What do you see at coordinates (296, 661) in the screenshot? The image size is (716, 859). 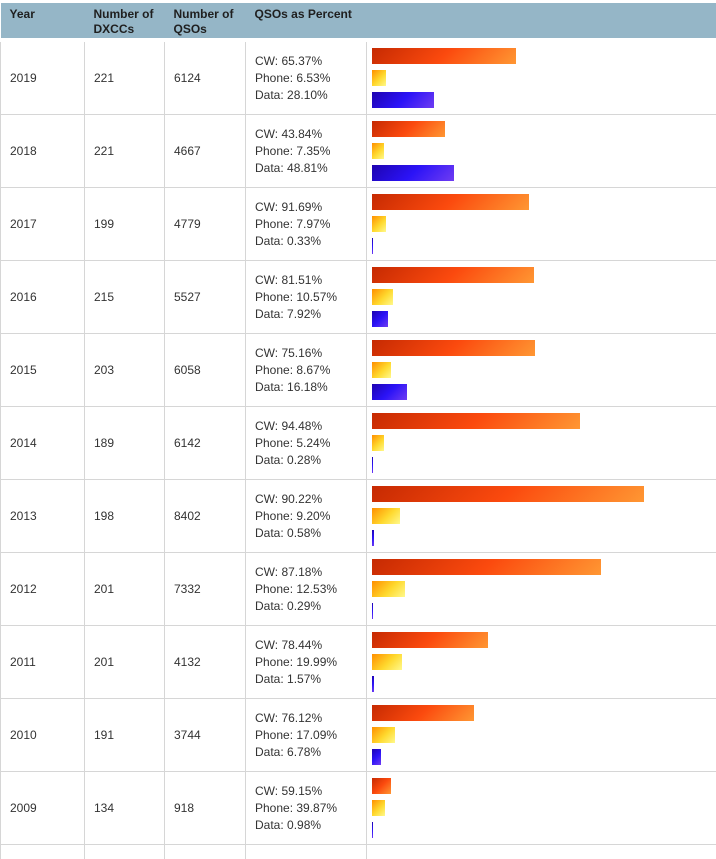 I see `phone-percent-label: Phone: 19.99%` at bounding box center [296, 661].